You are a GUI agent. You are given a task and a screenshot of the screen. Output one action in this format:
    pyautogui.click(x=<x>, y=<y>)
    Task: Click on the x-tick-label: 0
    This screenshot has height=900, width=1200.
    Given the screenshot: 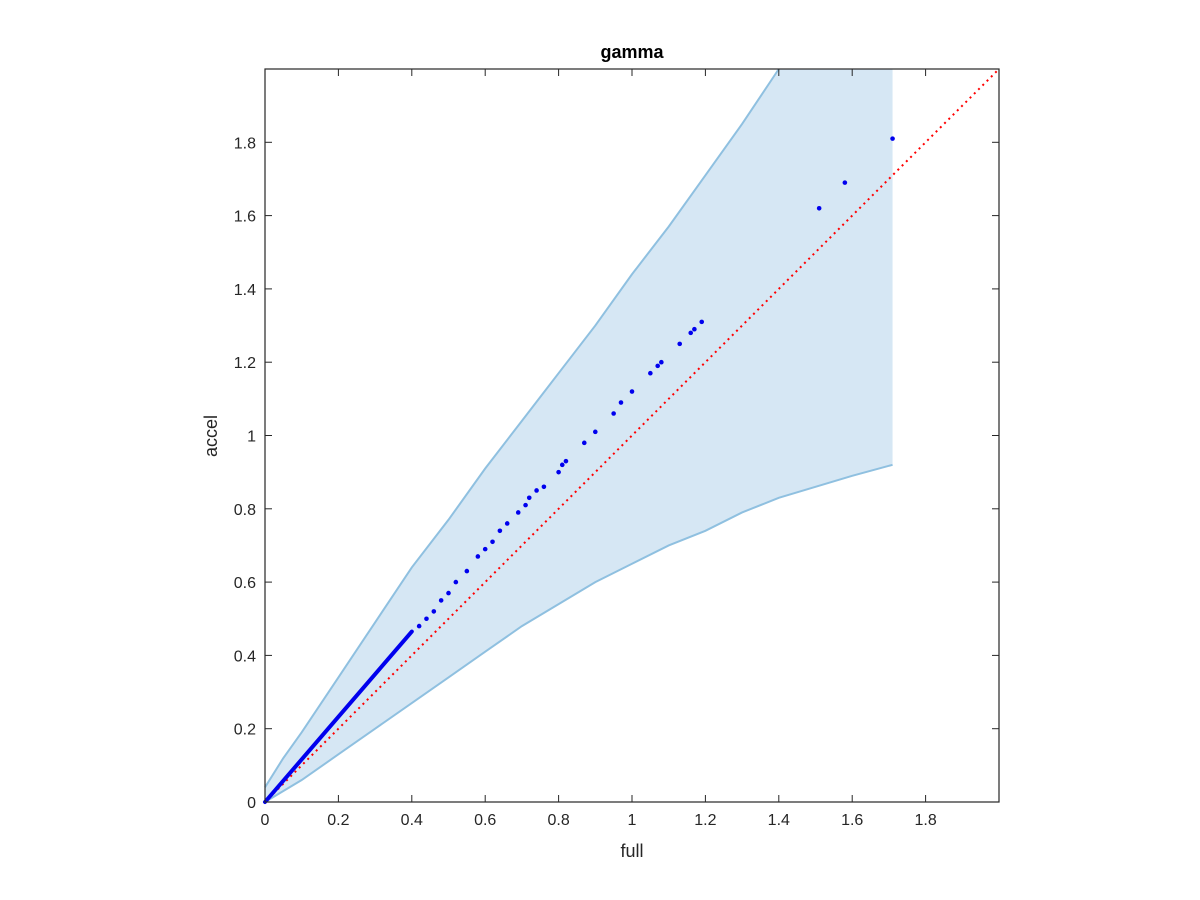 What is the action you would take?
    pyautogui.click(x=265, y=820)
    